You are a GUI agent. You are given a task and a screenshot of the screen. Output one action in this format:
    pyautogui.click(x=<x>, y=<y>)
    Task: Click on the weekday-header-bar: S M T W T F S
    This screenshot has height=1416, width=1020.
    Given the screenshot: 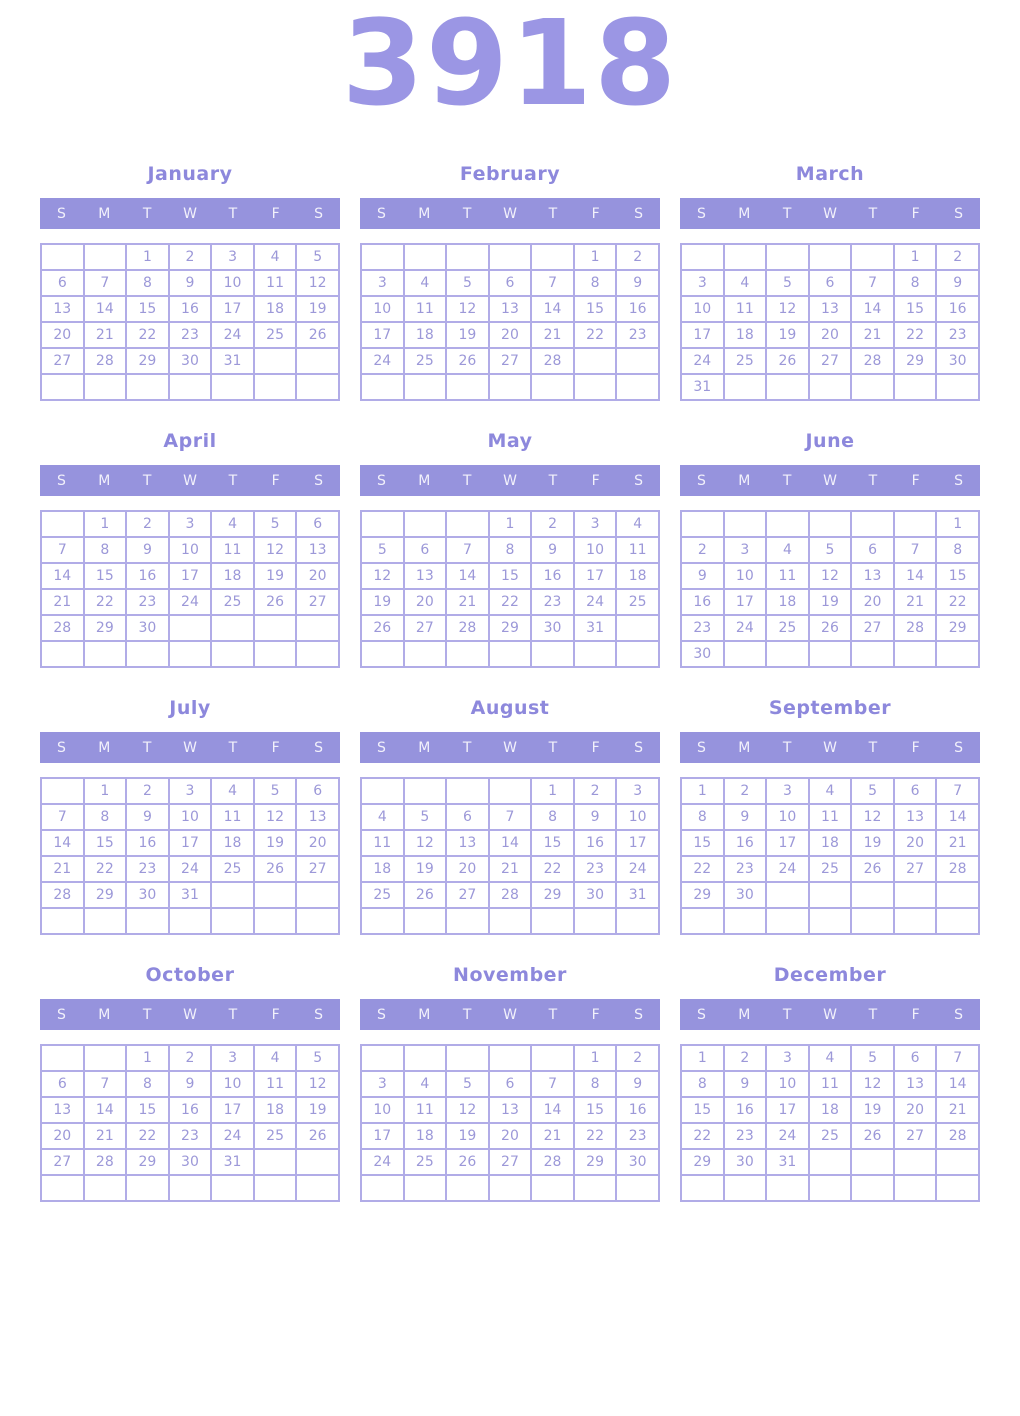 What is the action you would take?
    pyautogui.click(x=190, y=480)
    